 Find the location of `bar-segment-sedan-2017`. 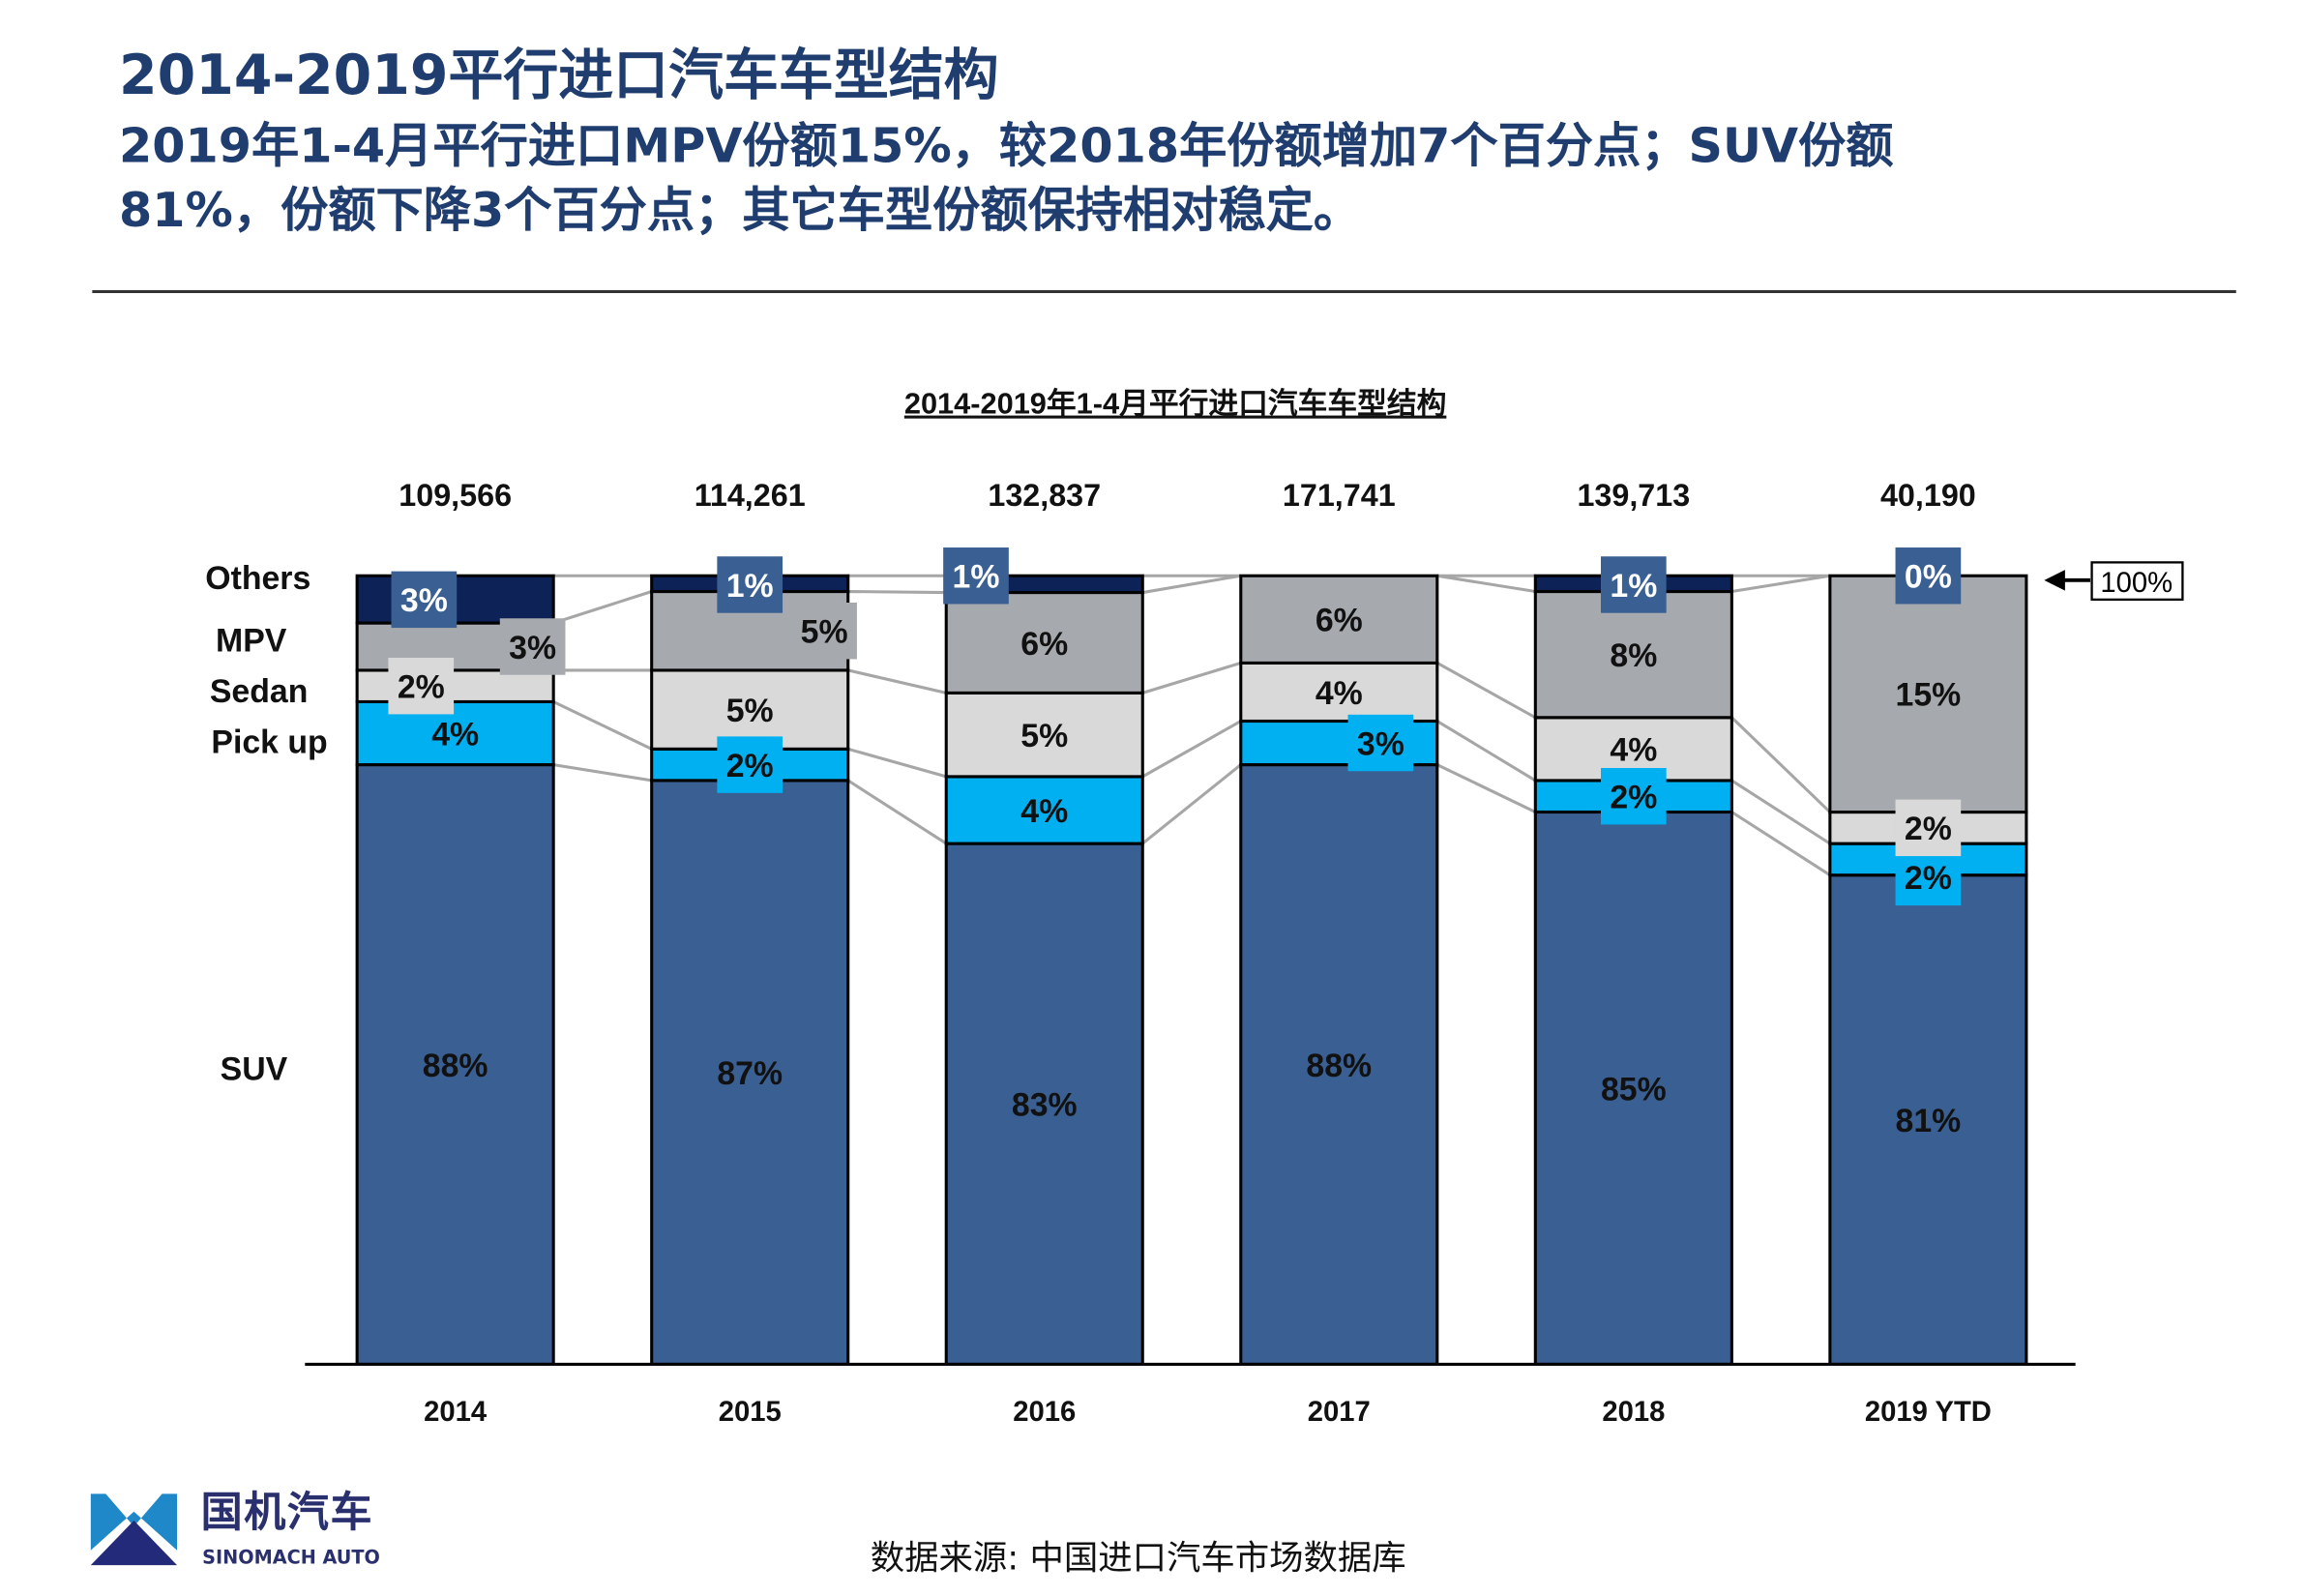

bar-segment-sedan-2017 is located at coordinates (1339, 692).